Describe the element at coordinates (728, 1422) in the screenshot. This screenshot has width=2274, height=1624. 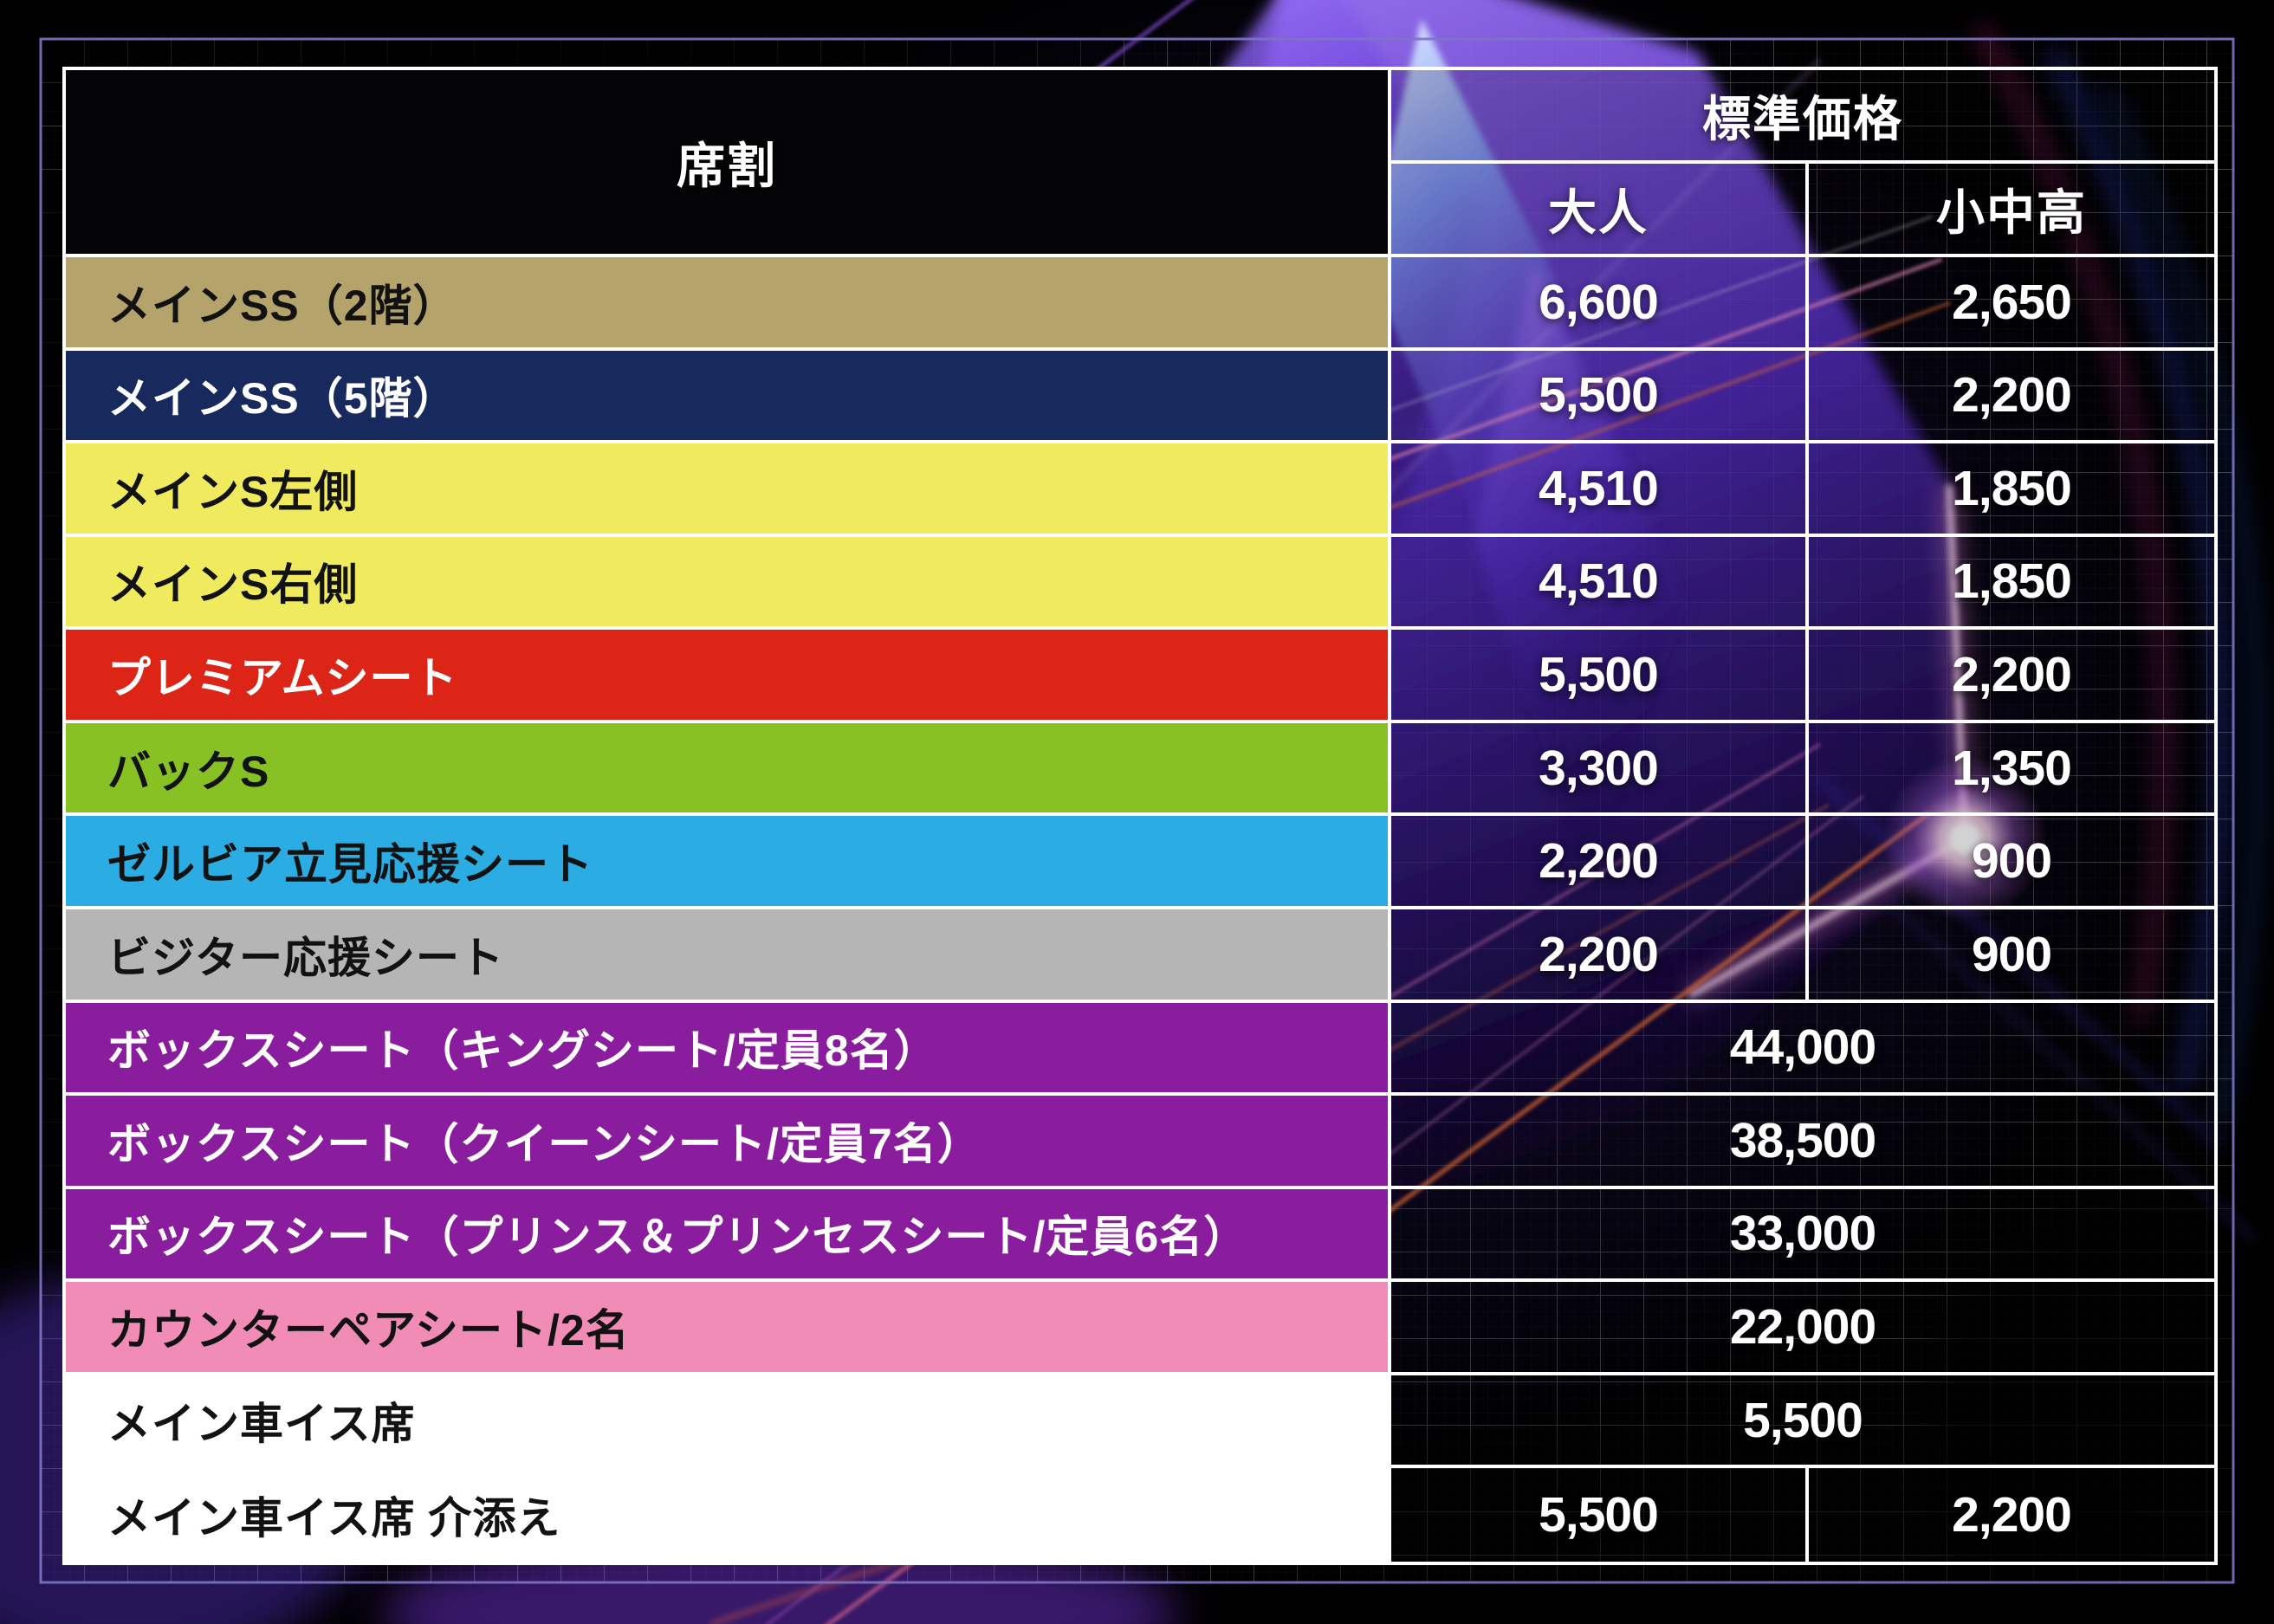
I see `seat-row-label: メイン車イス席` at that location.